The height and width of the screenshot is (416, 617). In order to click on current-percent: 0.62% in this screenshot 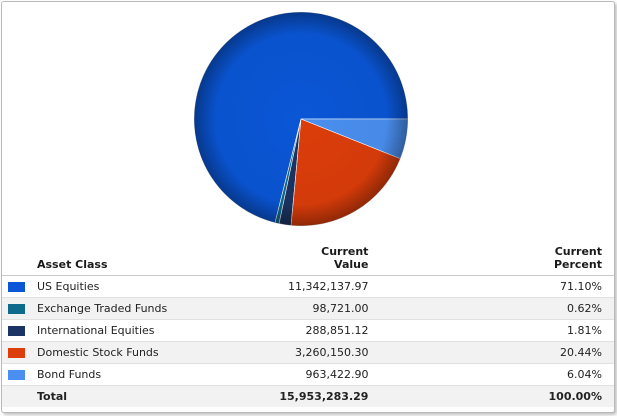, I will do `click(571, 308)`.